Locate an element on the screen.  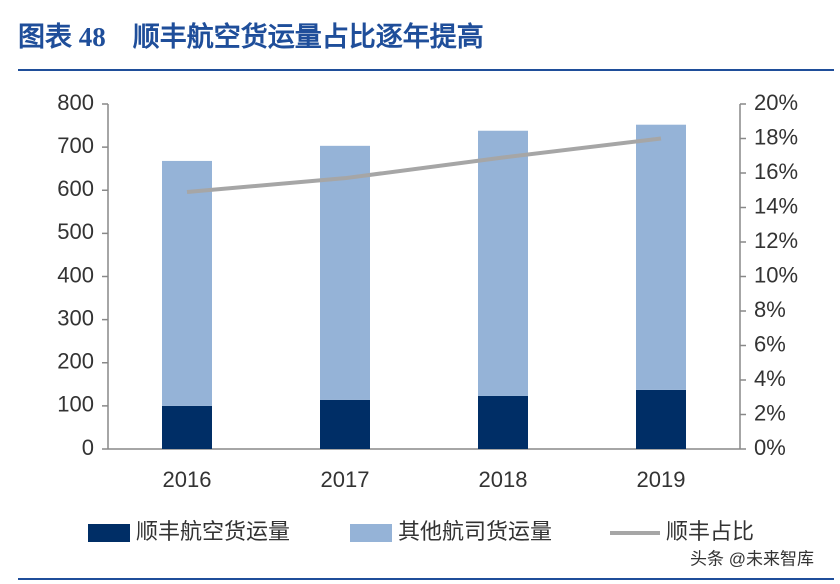
y2-tick-label: 10% is located at coordinates (776, 274).